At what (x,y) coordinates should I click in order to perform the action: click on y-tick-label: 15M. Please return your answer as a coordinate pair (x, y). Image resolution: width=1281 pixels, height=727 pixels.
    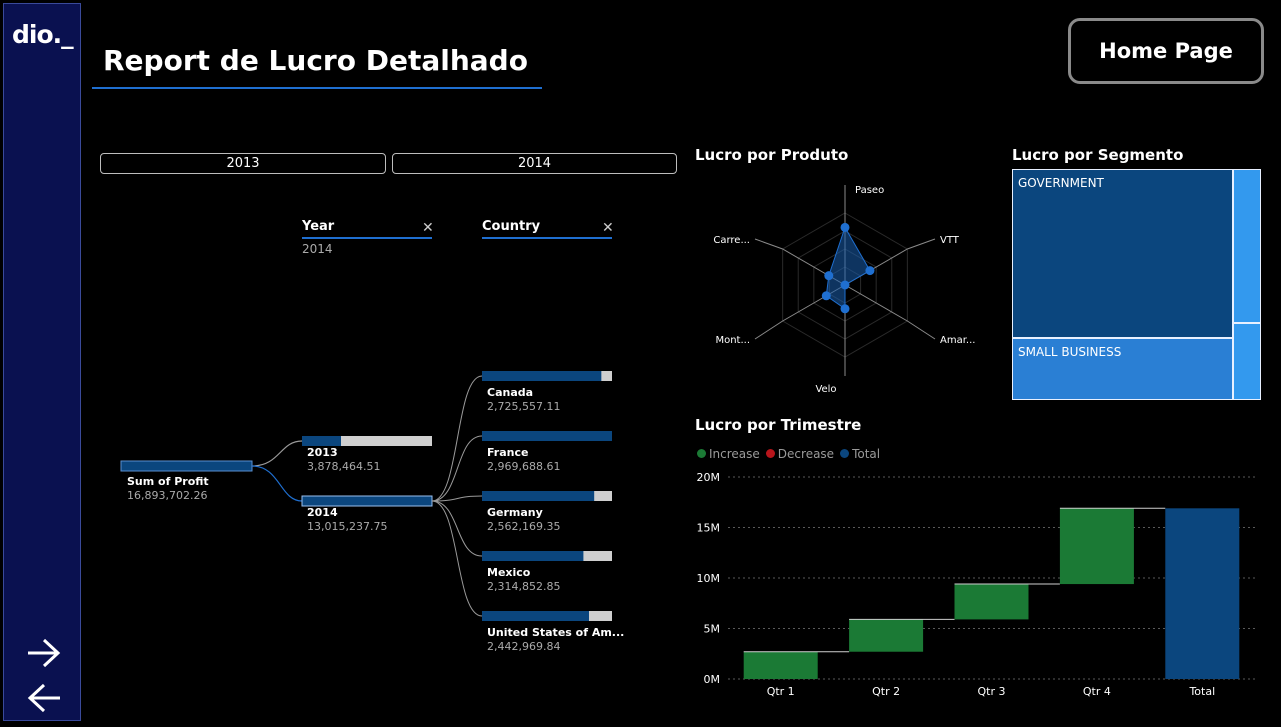
    Looking at the image, I should click on (709, 528).